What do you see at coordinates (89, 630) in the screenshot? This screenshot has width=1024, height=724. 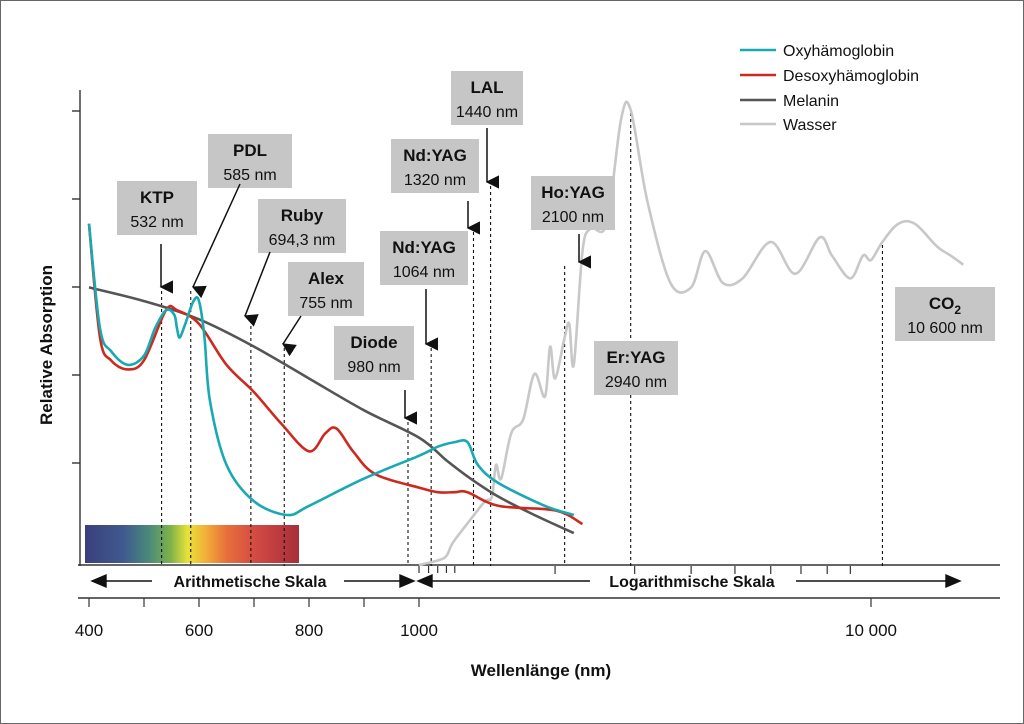 I see `x-tick-label-400: 400` at bounding box center [89, 630].